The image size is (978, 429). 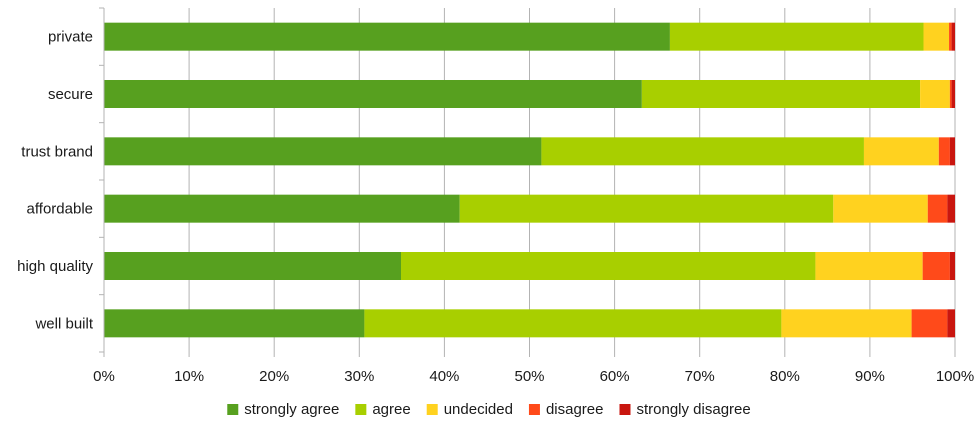 I want to click on bar-strongly-disagree-secure, so click(x=953, y=94).